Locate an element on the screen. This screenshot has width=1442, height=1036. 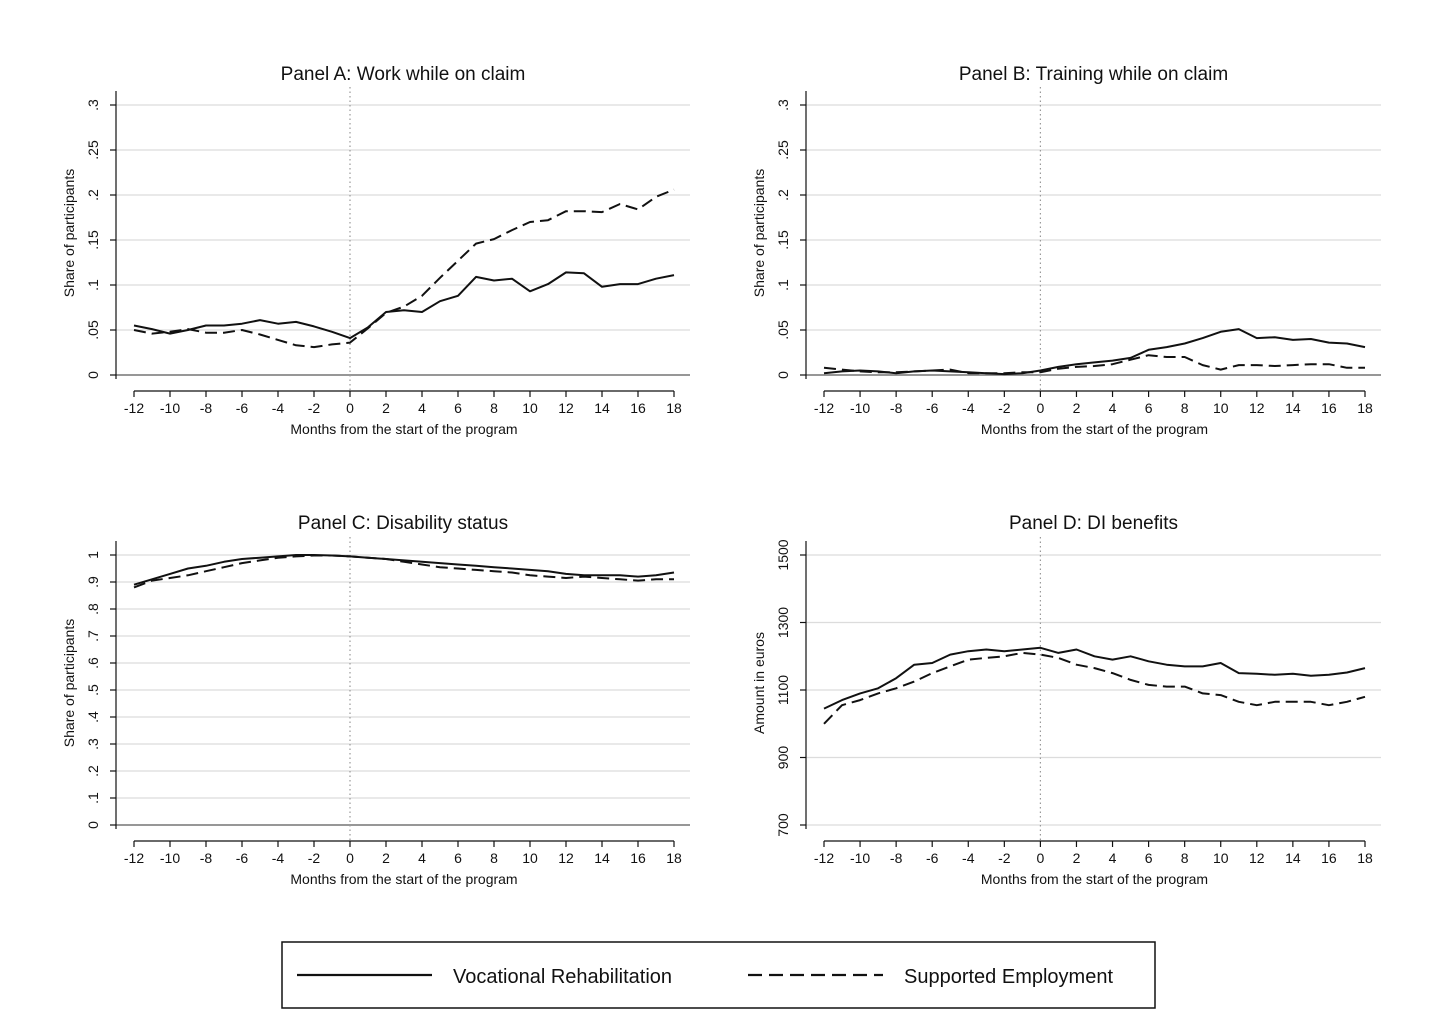
panel-c-x-tick-label: 10 is located at coordinates (530, 858).